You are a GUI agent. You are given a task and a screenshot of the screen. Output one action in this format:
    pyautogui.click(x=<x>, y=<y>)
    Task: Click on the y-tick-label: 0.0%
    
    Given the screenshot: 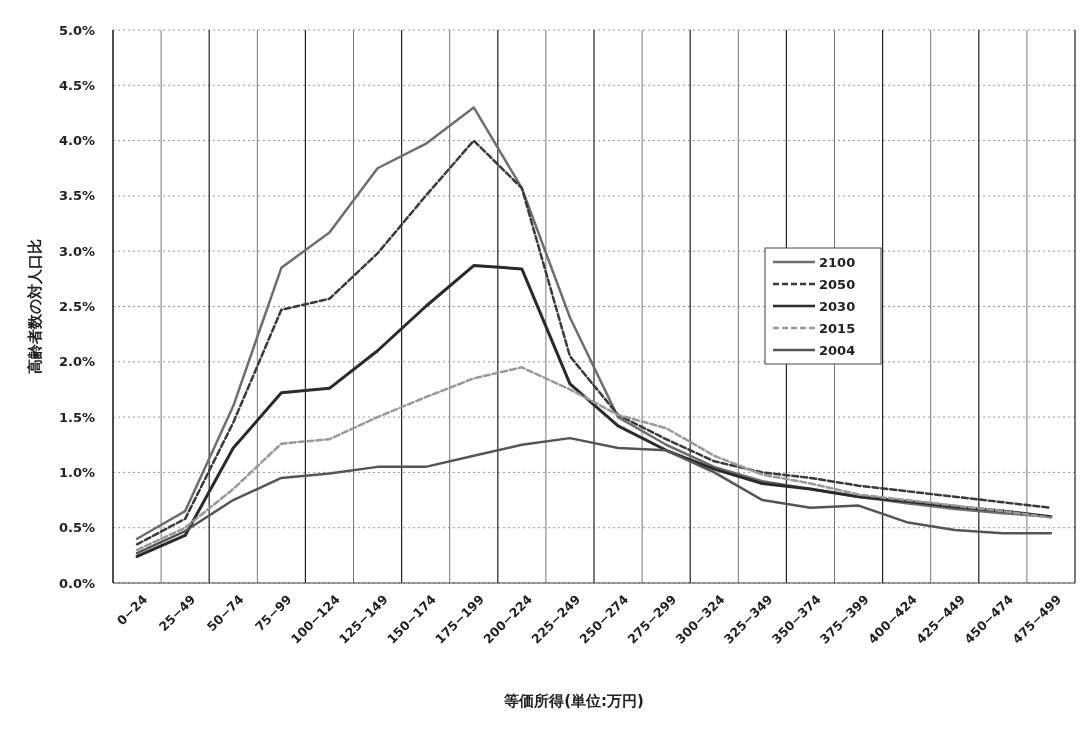 What is the action you would take?
    pyautogui.click(x=76, y=583)
    